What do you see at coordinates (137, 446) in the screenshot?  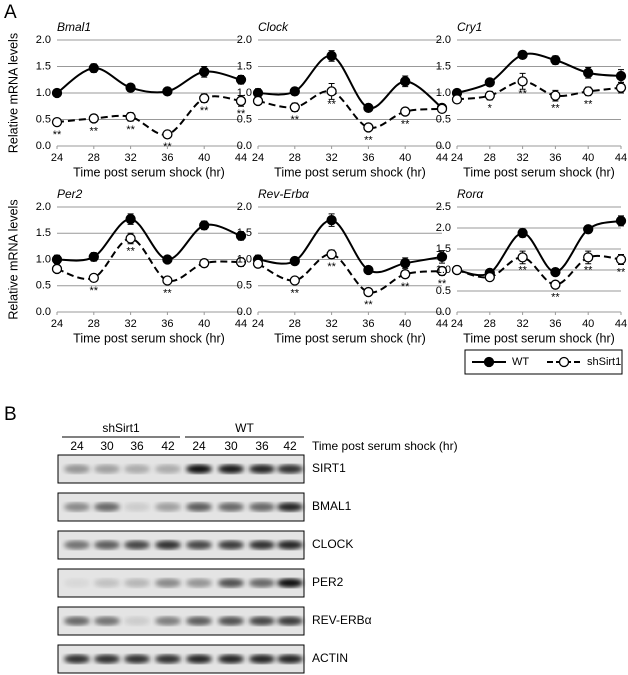 I see `lane-label: 36` at bounding box center [137, 446].